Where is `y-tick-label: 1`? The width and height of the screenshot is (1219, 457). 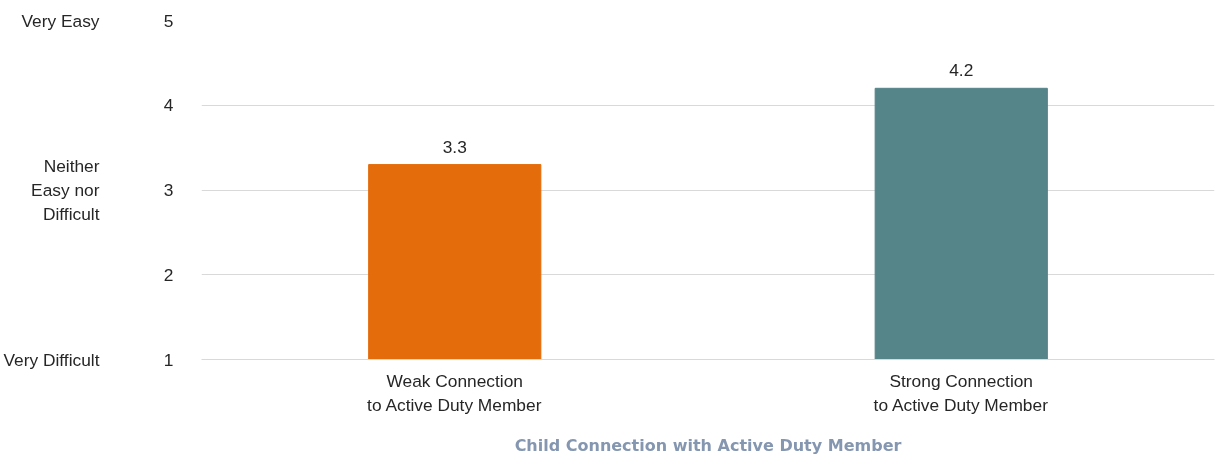
y-tick-label: 1 is located at coordinates (168, 359).